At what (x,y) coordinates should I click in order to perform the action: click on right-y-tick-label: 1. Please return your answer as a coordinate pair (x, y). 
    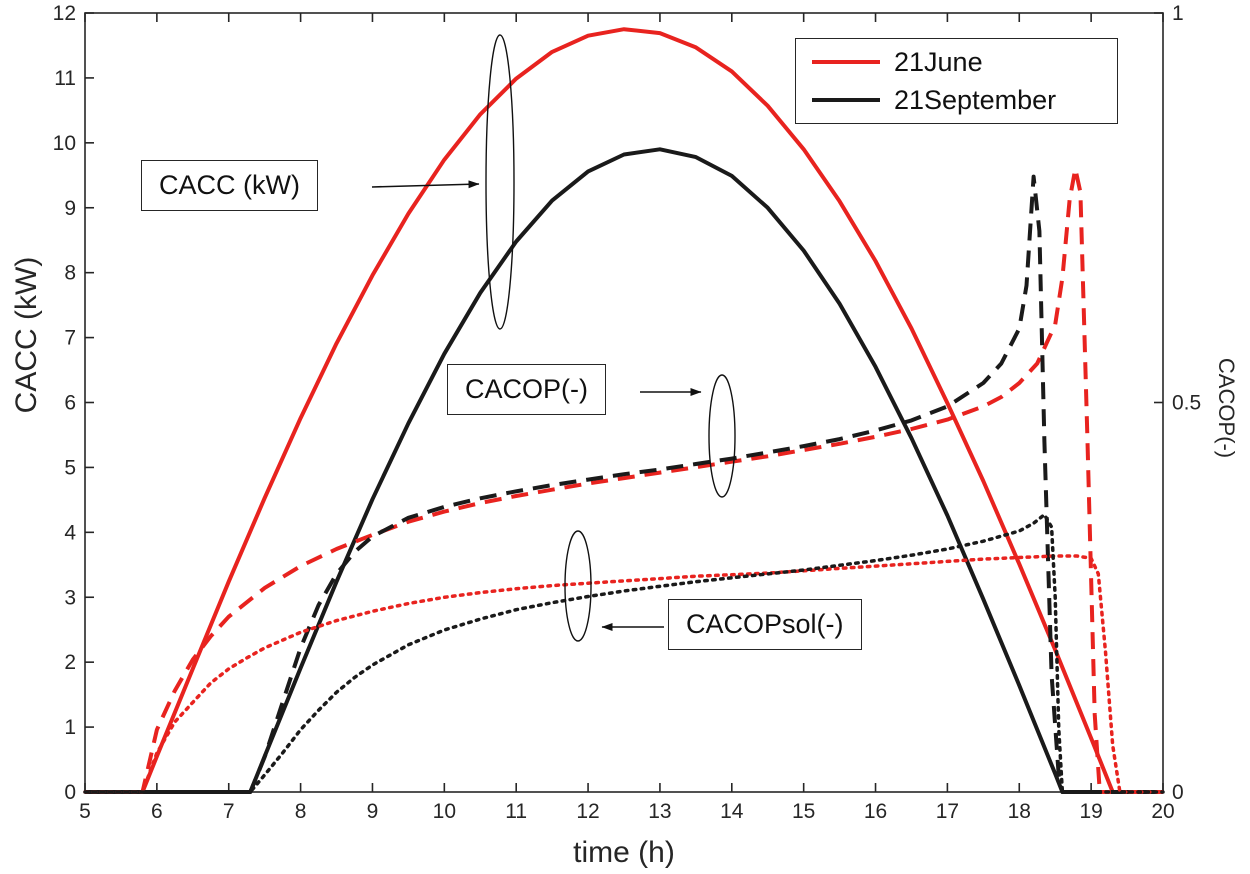
    Looking at the image, I should click on (1178, 13).